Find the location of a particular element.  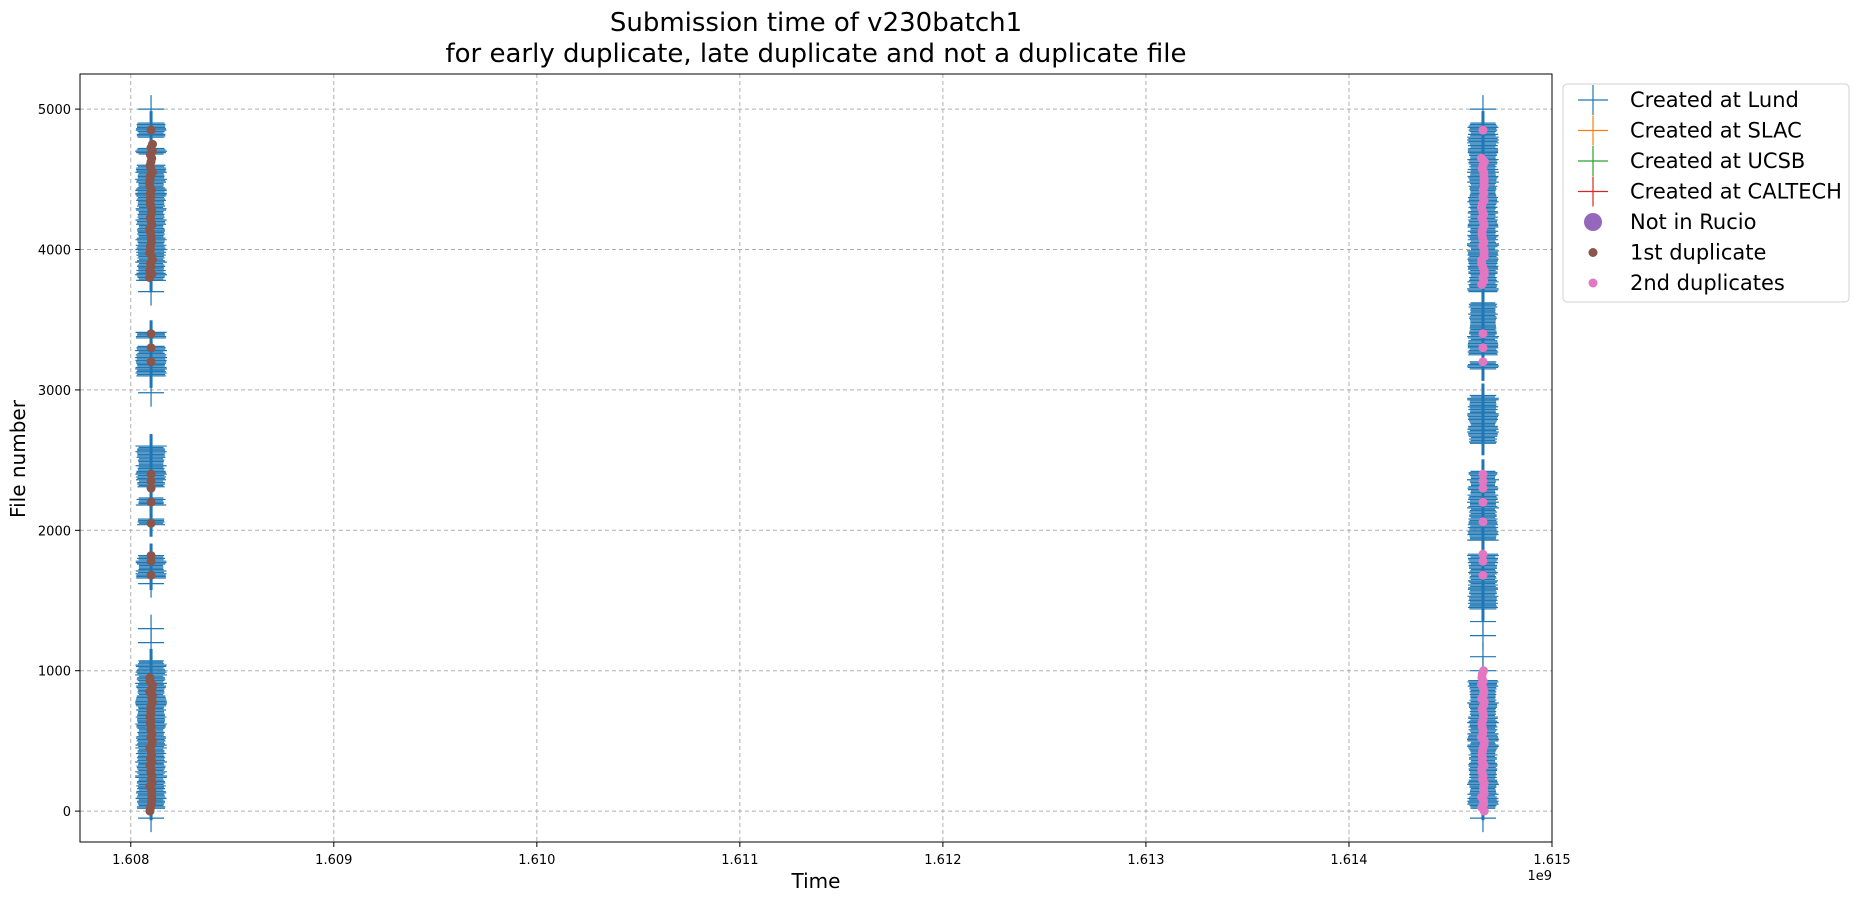

legend-item-not-in-rucio: Not in Rucio is located at coordinates (1670, 222).